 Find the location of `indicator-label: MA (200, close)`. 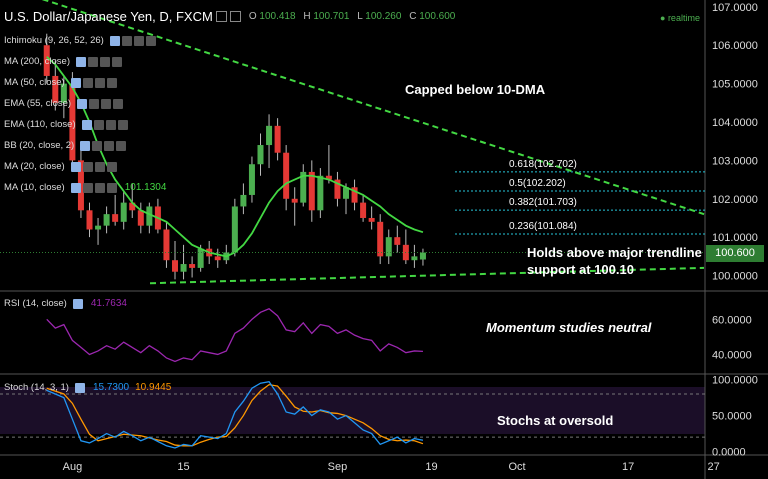

indicator-label: MA (200, close) is located at coordinates (37, 61).